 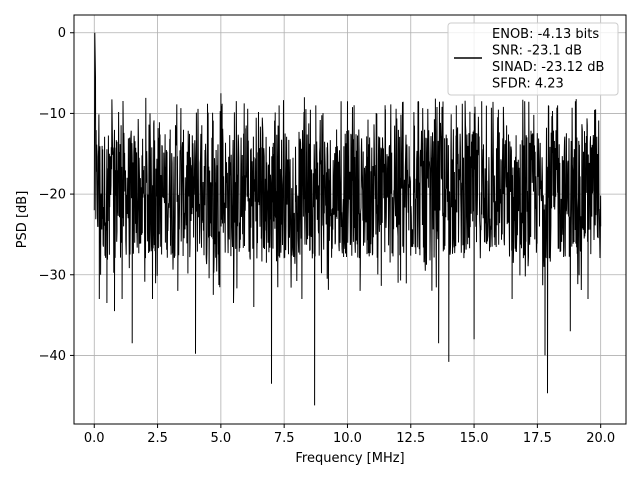 I want to click on x-tick-label: 12.5, so click(x=410, y=438).